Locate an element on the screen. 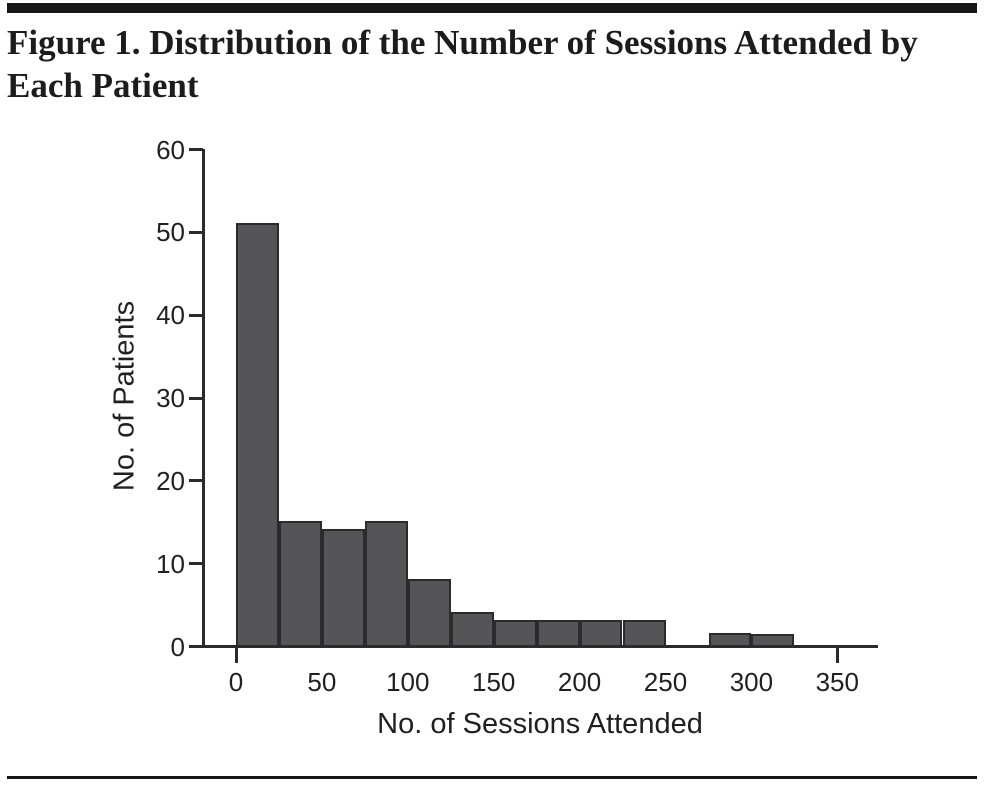 This screenshot has width=986, height=787. x-tick-label: 0 is located at coordinates (236, 682).